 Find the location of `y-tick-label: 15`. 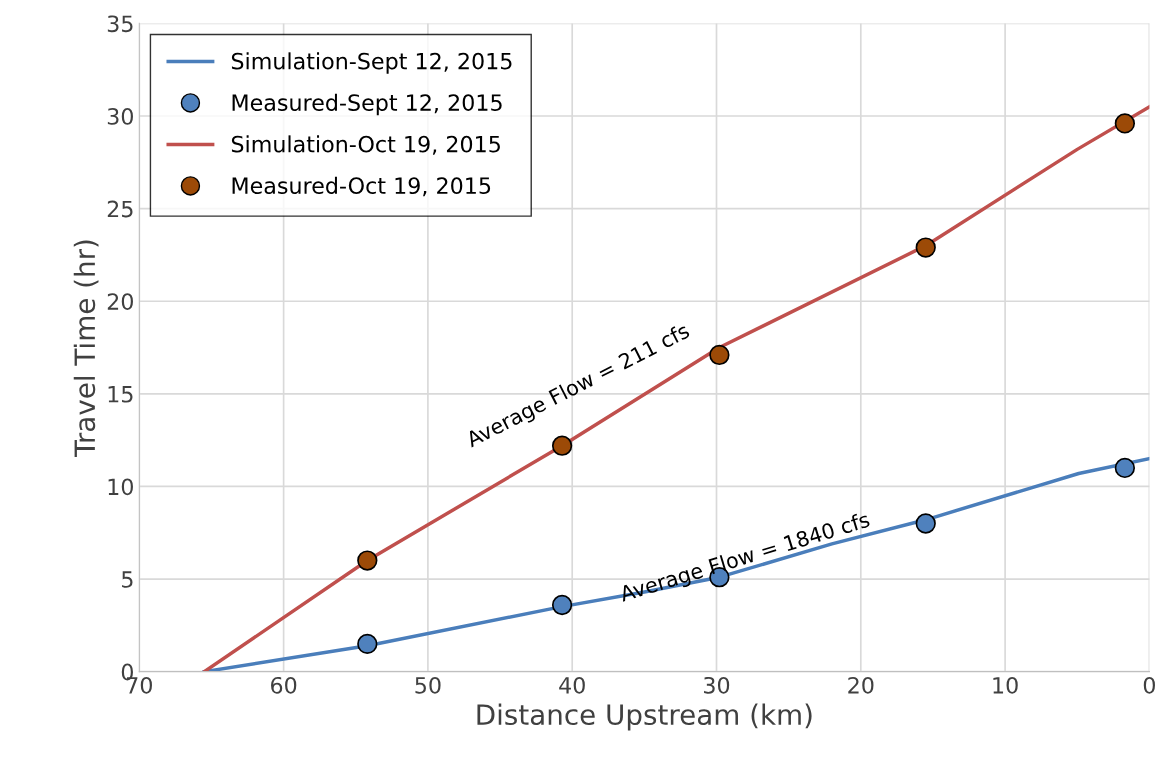

y-tick-label: 15 is located at coordinates (120, 394).